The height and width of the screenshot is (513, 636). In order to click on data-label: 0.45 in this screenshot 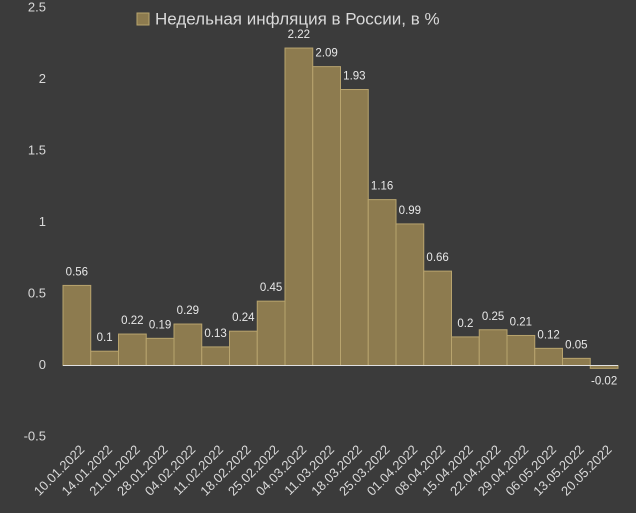, I will do `click(271, 288)`.